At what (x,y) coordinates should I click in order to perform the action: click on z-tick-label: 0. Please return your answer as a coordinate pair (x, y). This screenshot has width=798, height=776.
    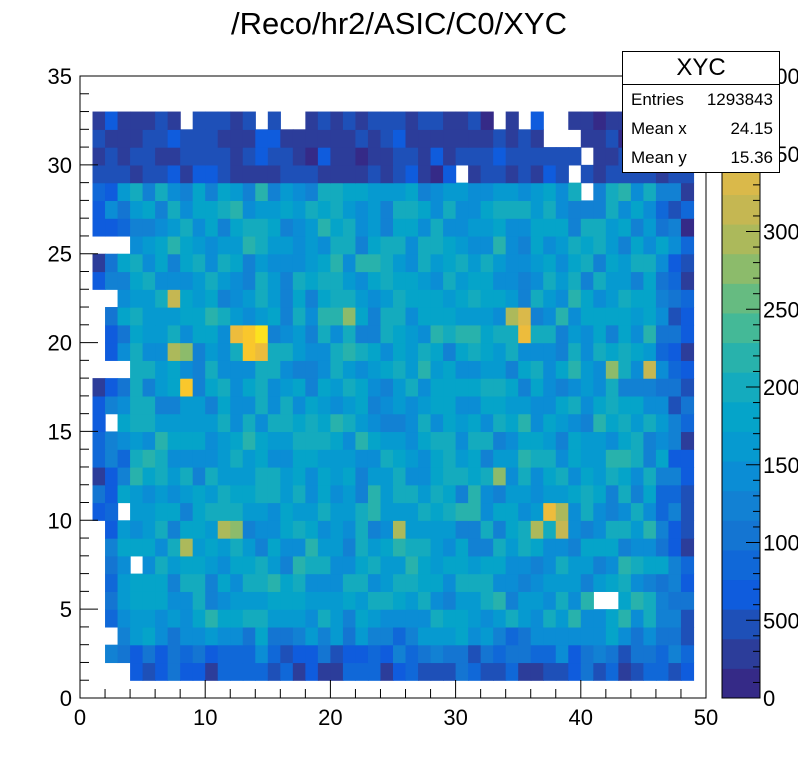
    Looking at the image, I should click on (769, 698).